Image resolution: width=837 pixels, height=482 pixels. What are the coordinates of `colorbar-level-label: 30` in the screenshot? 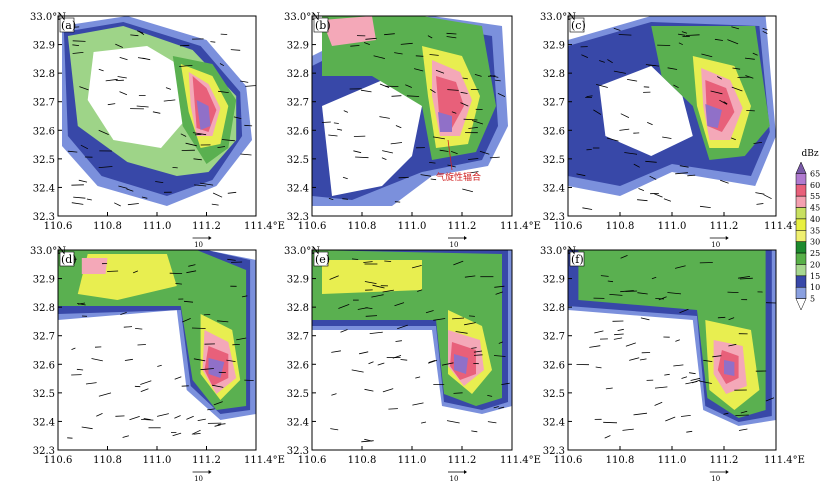 It's located at (815, 242).